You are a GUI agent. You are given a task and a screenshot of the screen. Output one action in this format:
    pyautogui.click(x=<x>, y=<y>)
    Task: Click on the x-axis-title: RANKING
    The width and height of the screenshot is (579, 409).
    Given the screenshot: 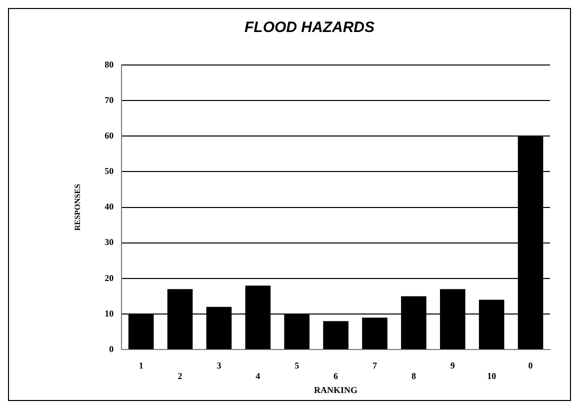 What is the action you would take?
    pyautogui.click(x=336, y=389)
    